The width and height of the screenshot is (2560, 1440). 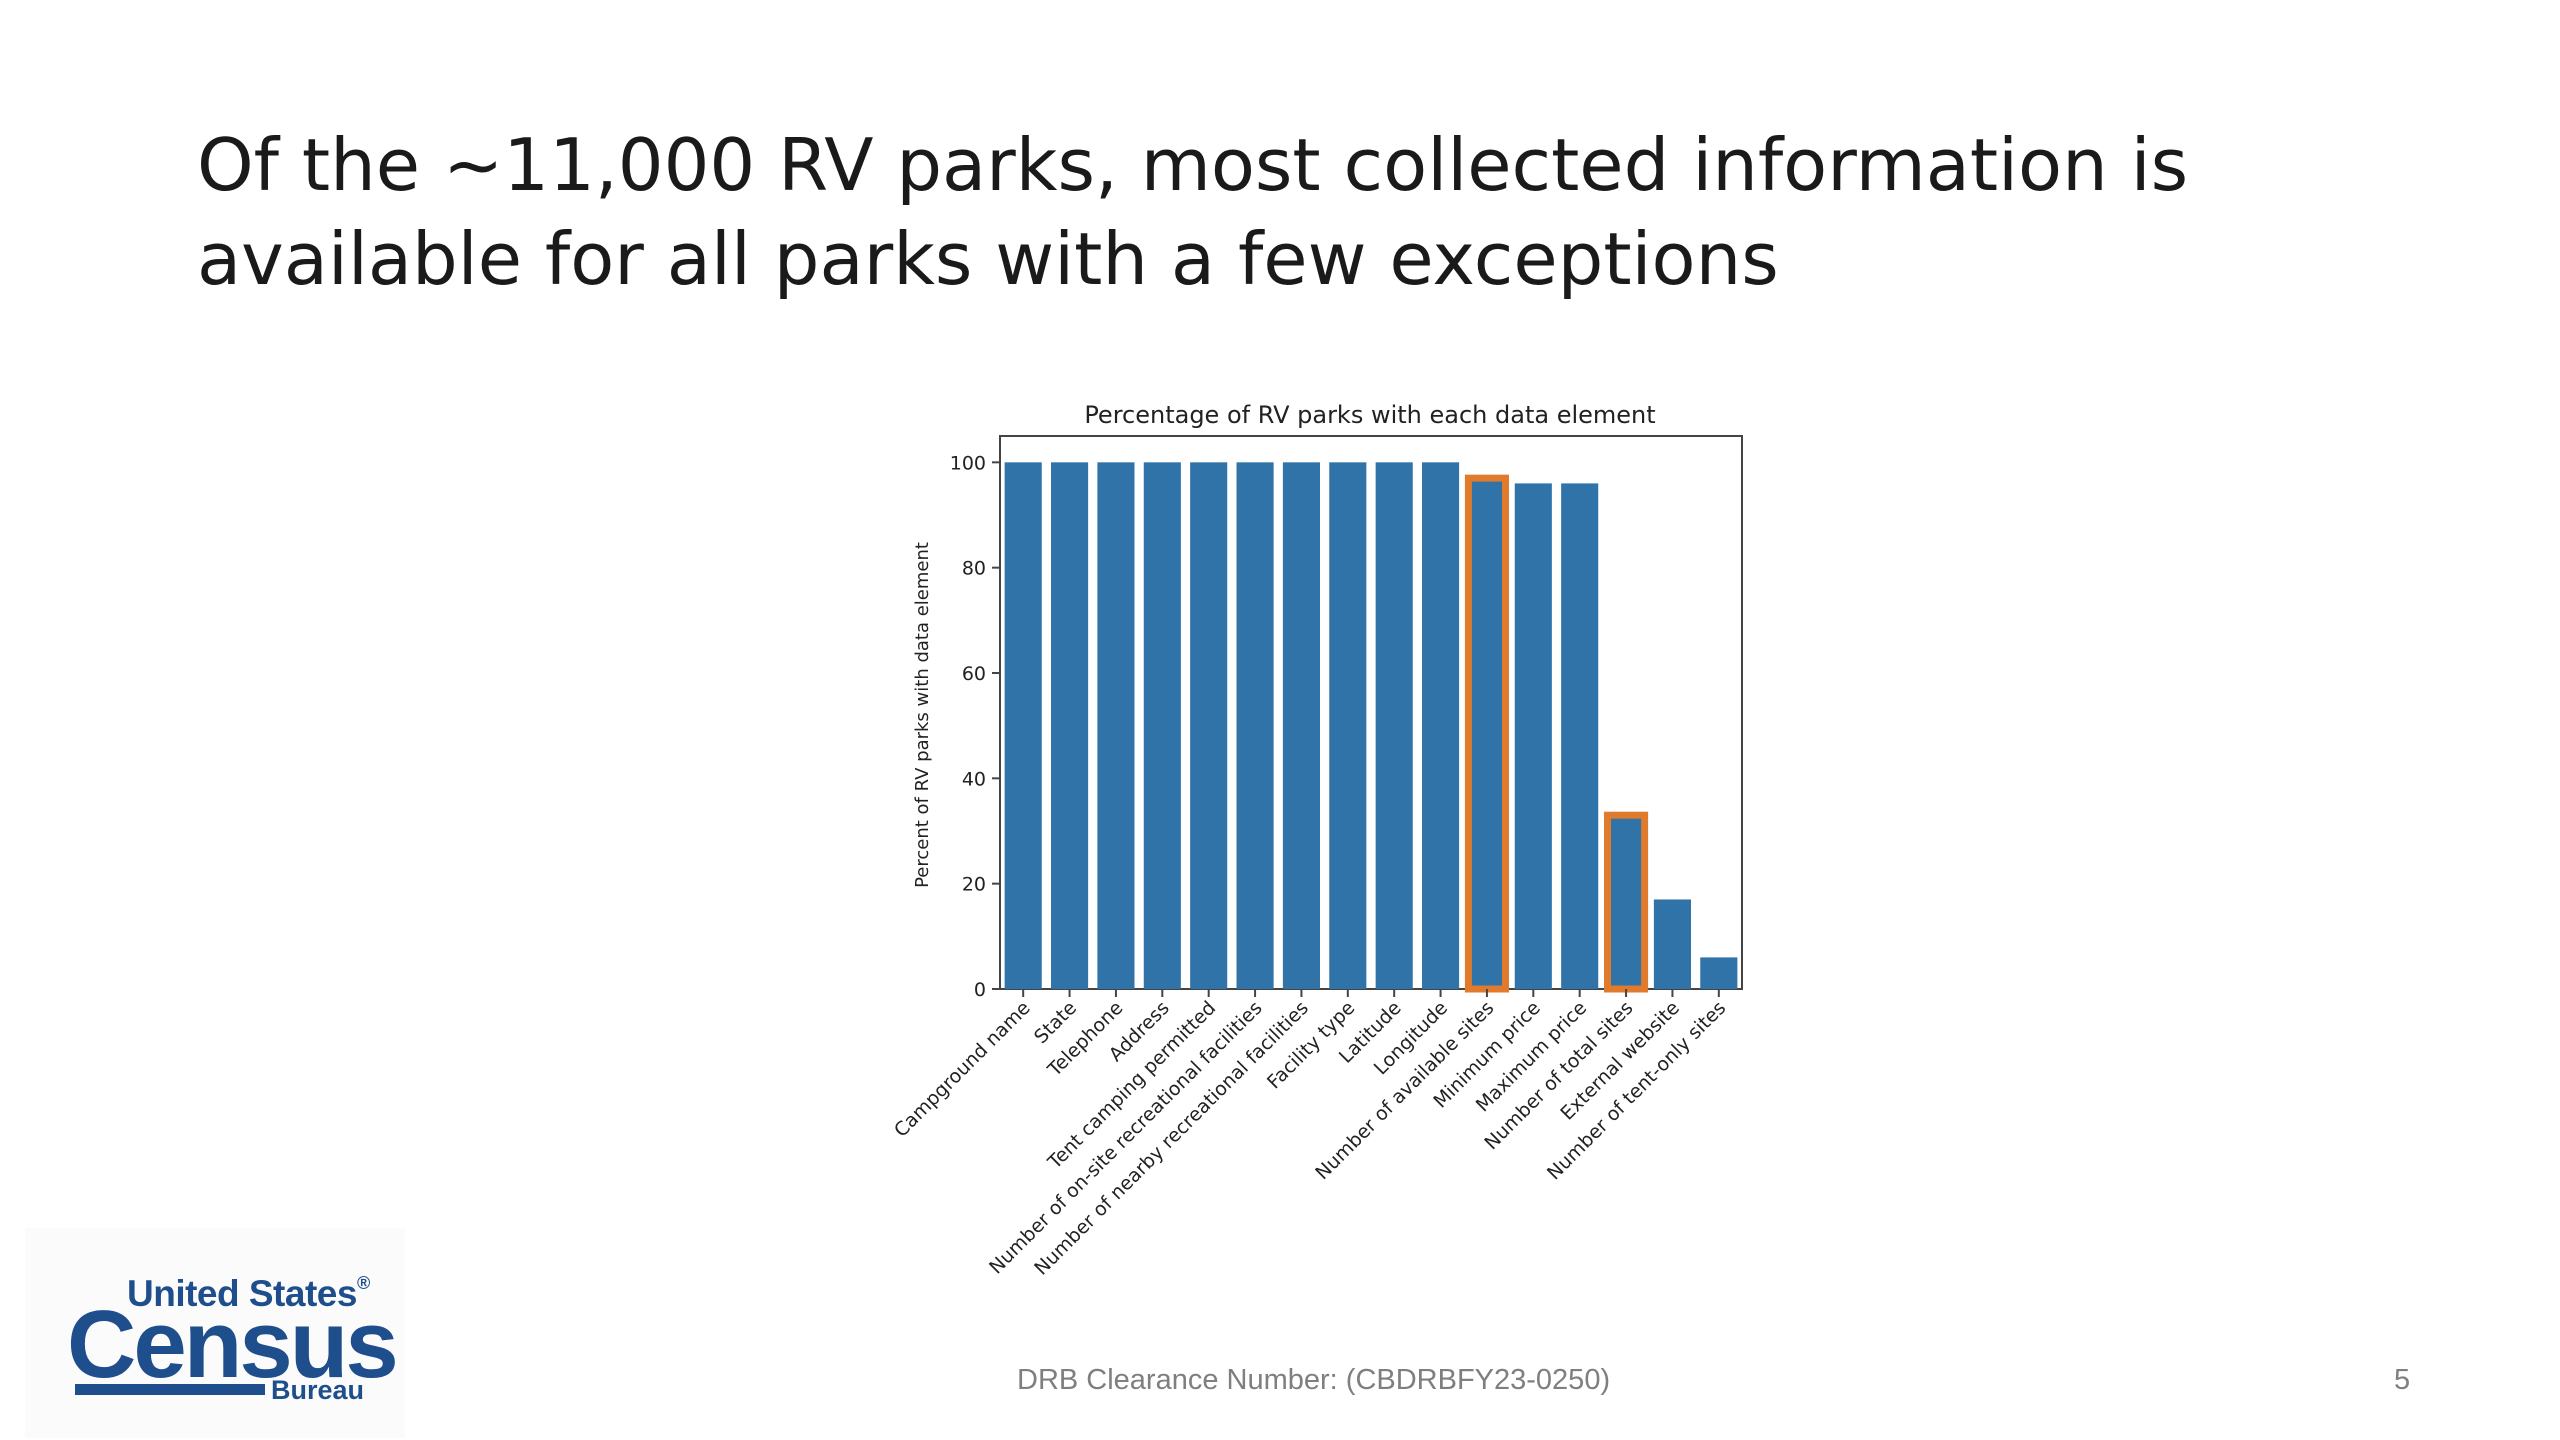 I want to click on x-tick-label: Campground name, so click(x=962, y=1069).